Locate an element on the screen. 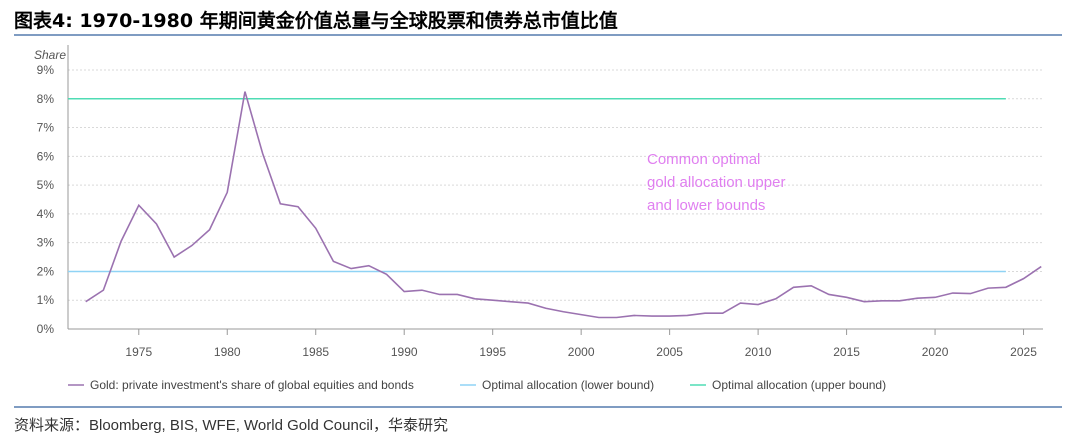 The image size is (1080, 443). y-tick-label: 9% is located at coordinates (46, 70).